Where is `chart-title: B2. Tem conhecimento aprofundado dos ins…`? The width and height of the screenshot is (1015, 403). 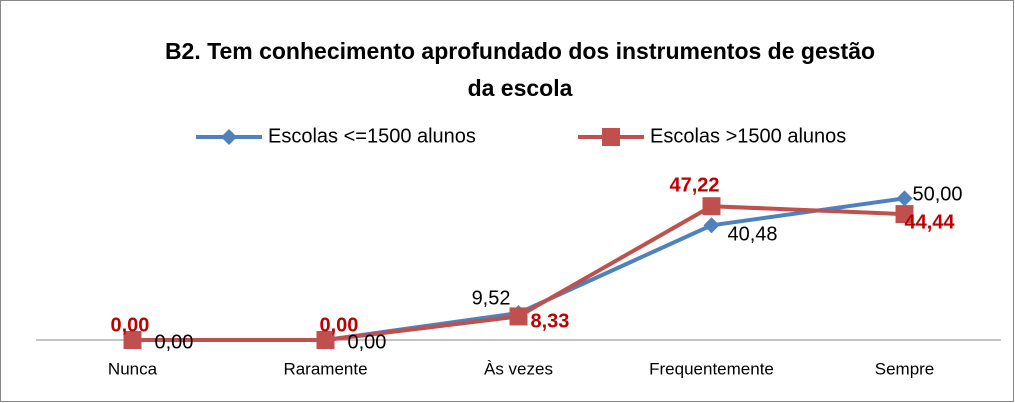 chart-title: B2. Tem conhecimento aprofundado dos ins… is located at coordinates (520, 51).